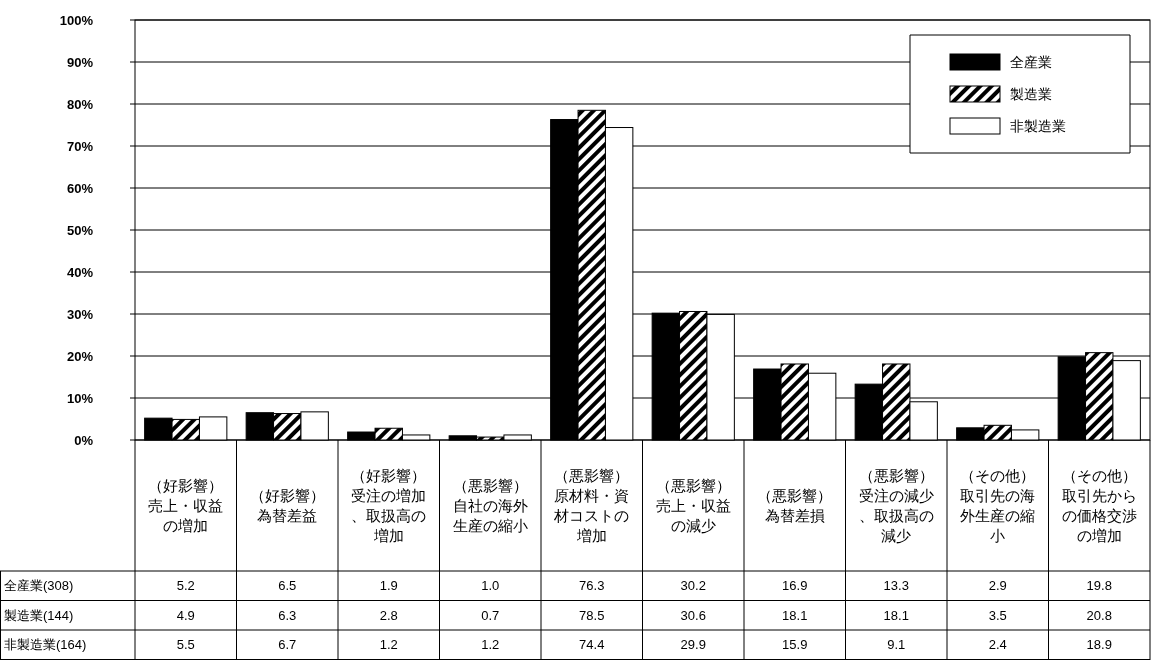 The width and height of the screenshot is (1162, 660). Describe the element at coordinates (185, 615) in the screenshot. I see `data-label: 4.9` at that location.